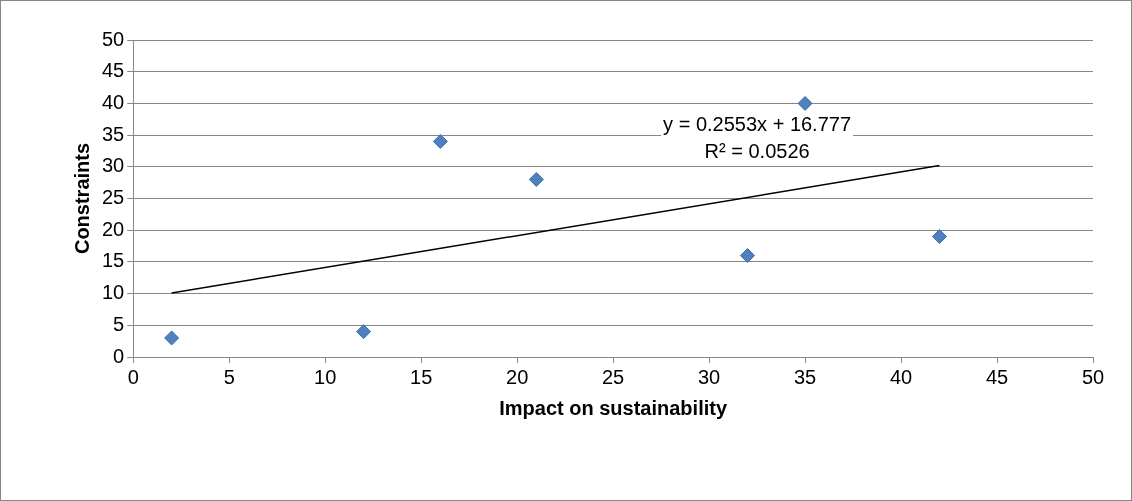 The image size is (1132, 501). Describe the element at coordinates (757, 151) in the screenshot. I see `annotation: R² = 0.0526` at that location.